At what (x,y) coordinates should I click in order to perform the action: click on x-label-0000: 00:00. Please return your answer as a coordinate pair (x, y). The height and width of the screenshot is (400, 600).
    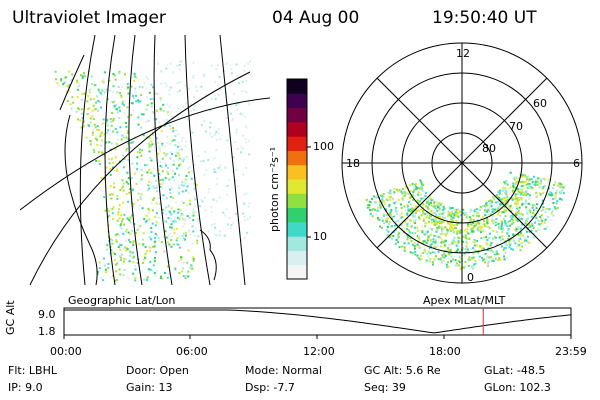
    Looking at the image, I should click on (66, 351).